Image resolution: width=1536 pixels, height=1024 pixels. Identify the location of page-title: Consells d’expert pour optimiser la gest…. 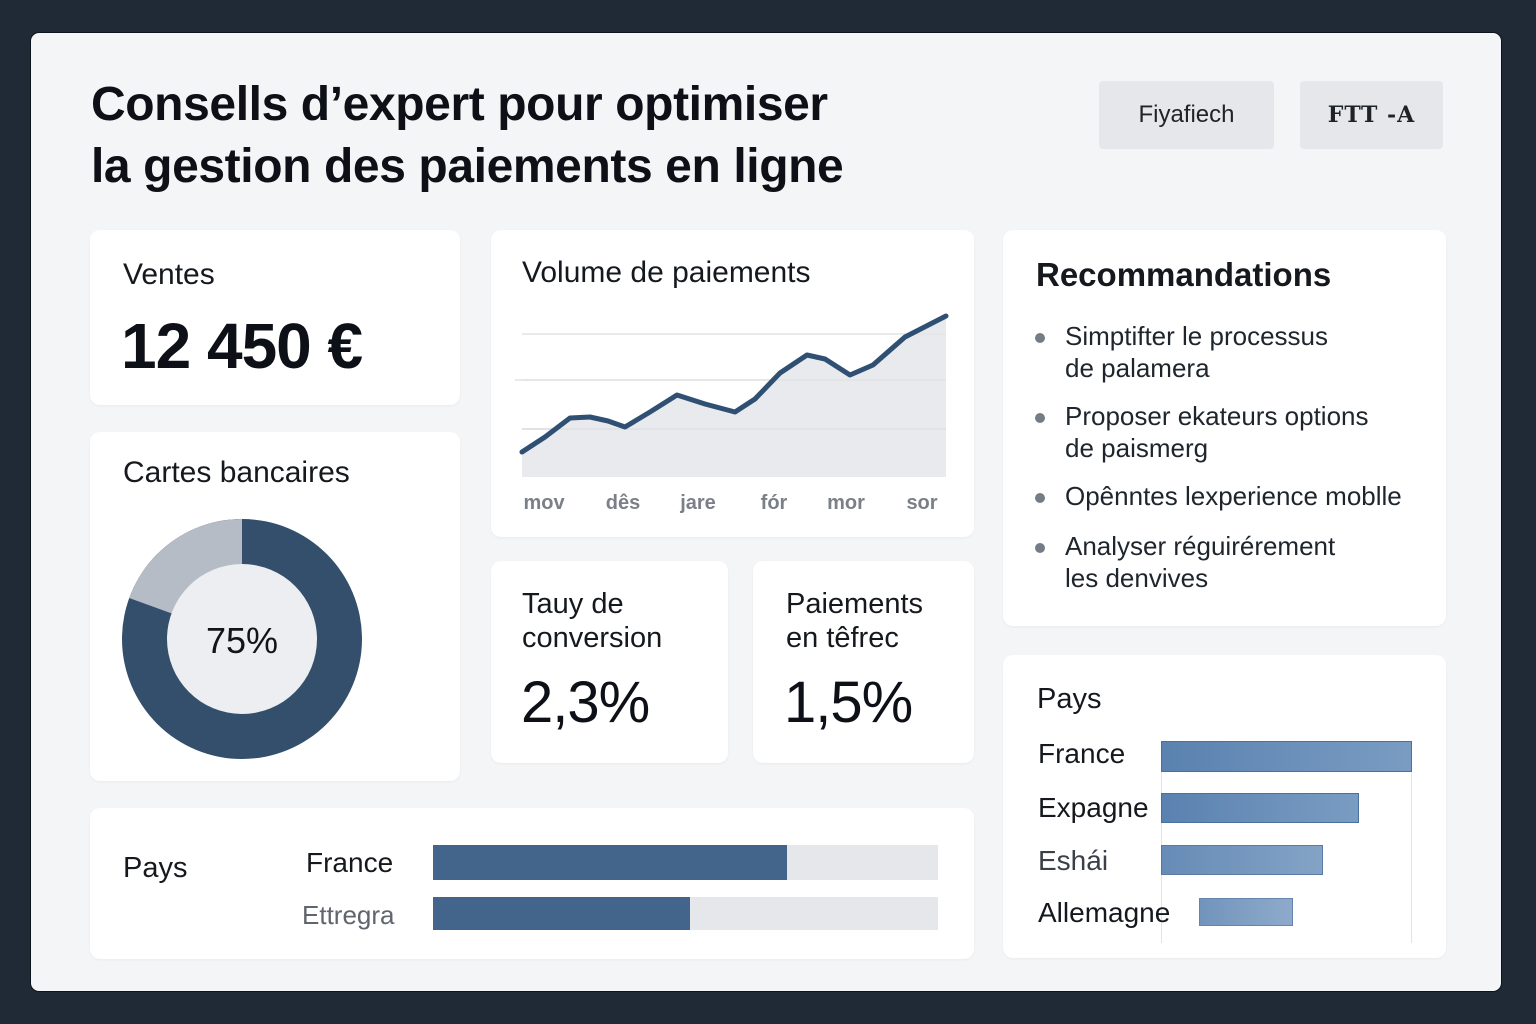
(541, 136).